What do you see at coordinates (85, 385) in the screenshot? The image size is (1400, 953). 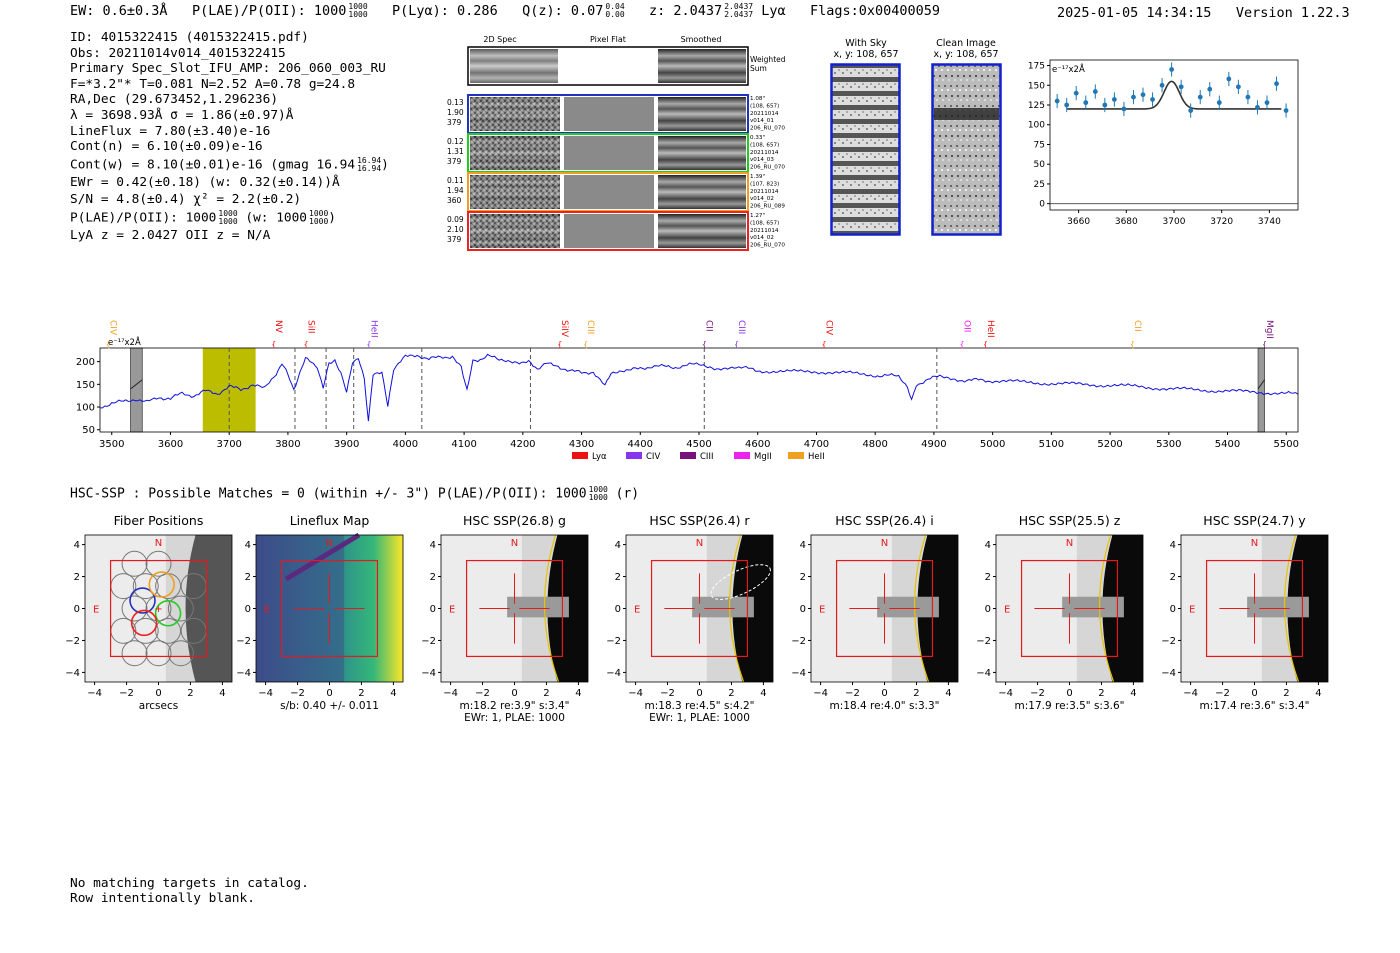 I see `spectrum-ytick-label: 150` at bounding box center [85, 385].